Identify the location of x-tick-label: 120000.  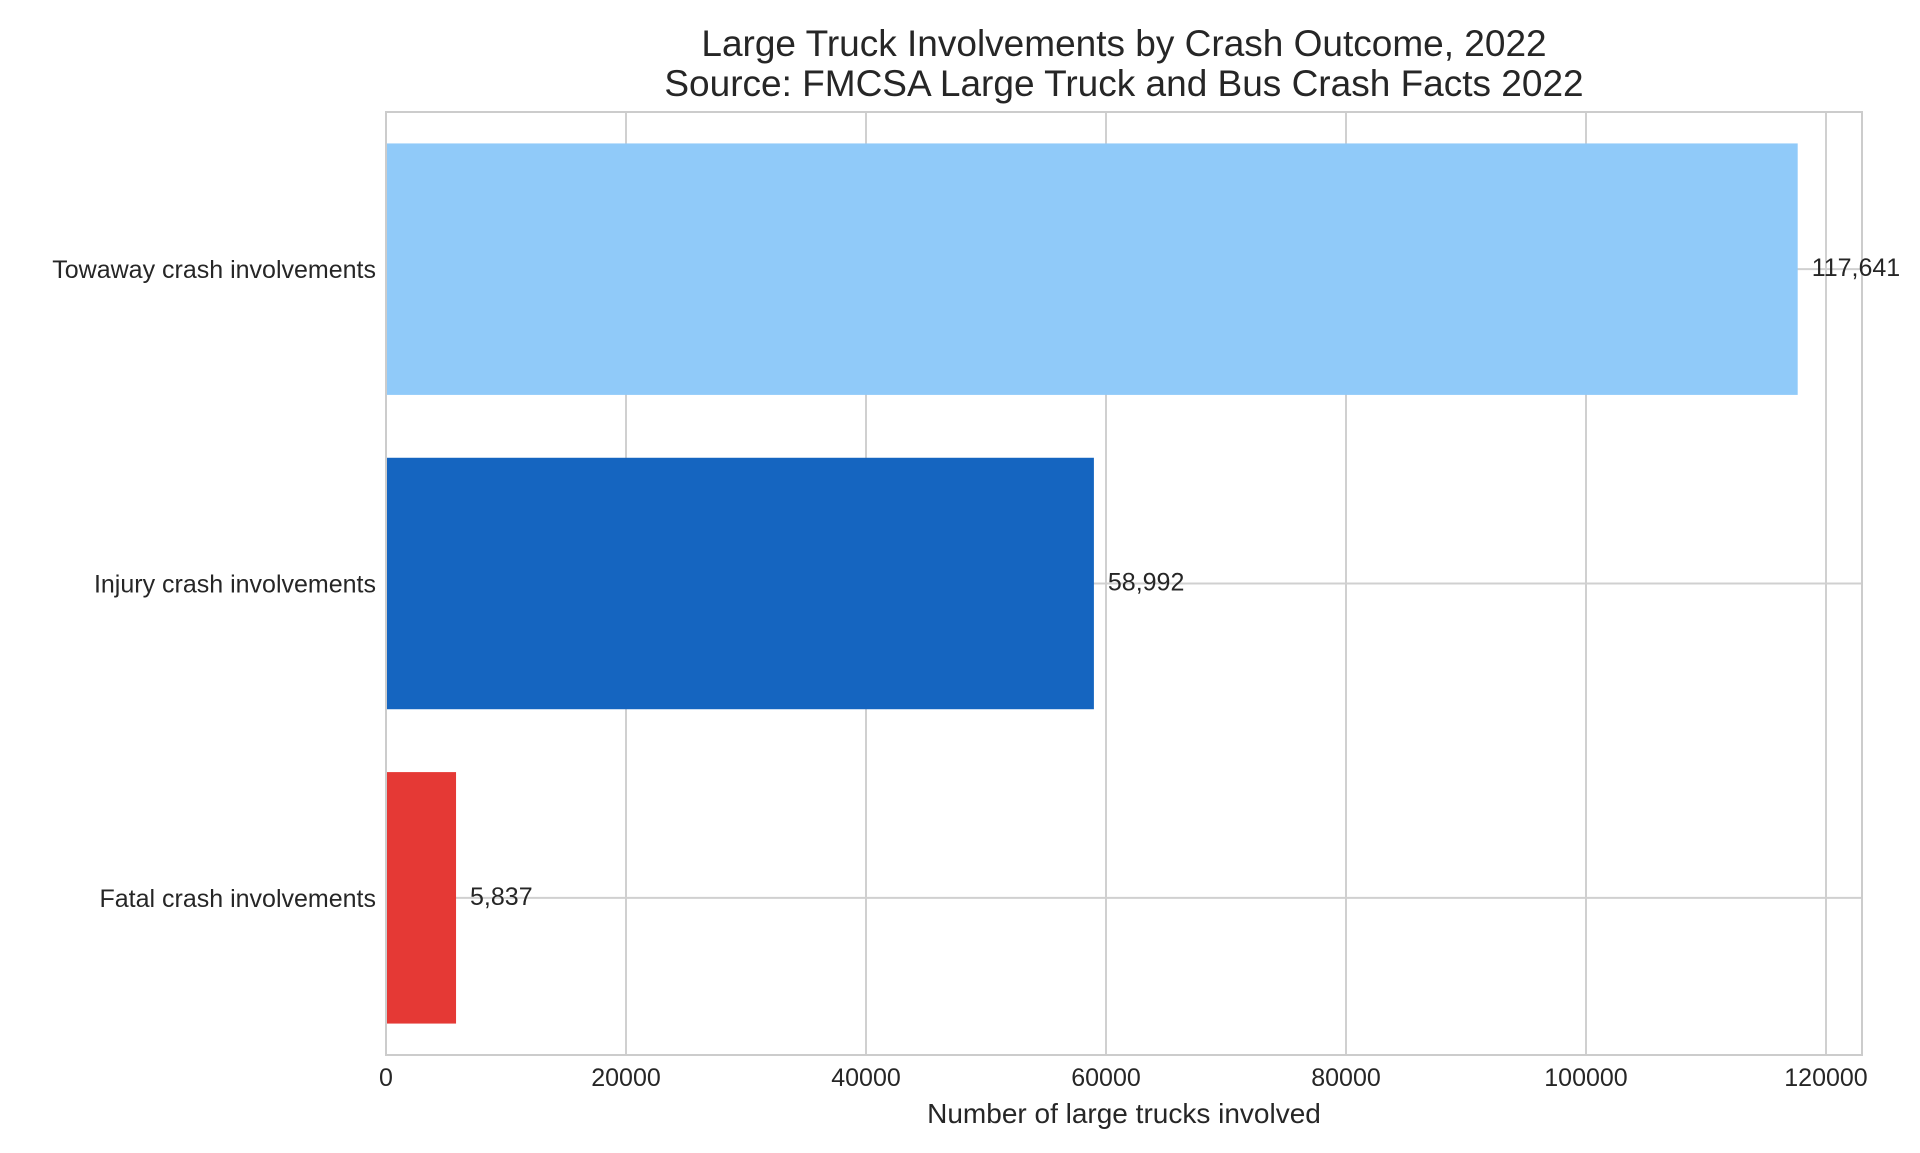
(1825, 1078).